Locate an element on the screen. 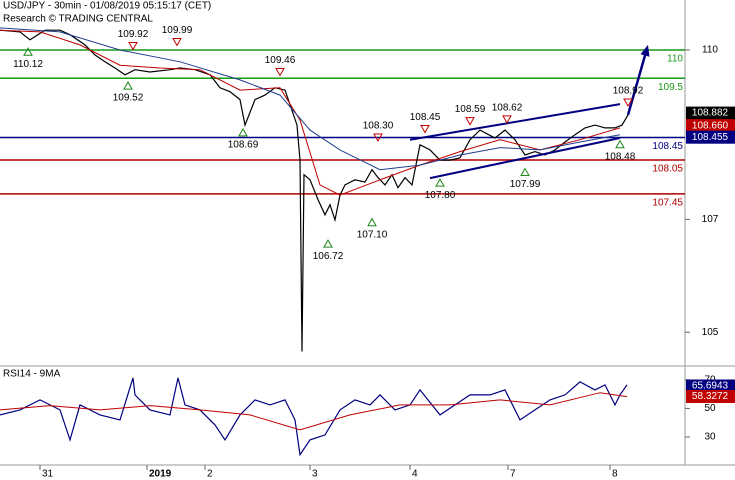 Image resolution: width=735 pixels, height=480 pixels. level-label: 108.45 is located at coordinates (667, 146).